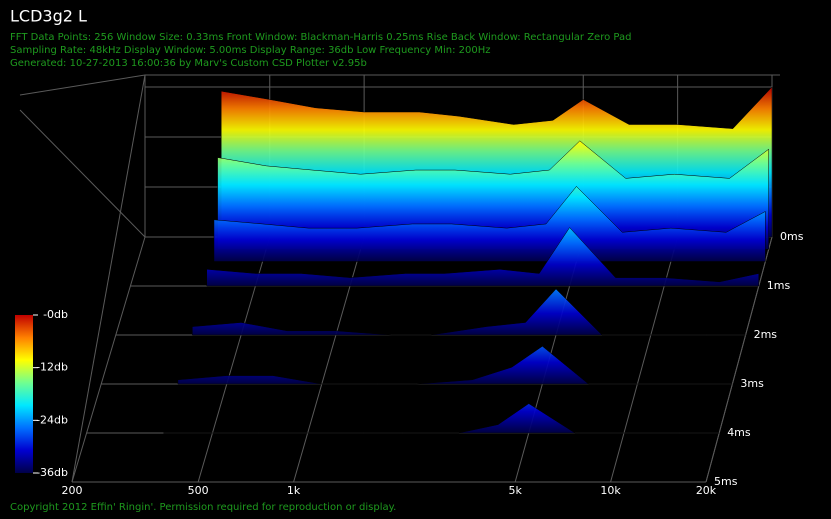  Describe the element at coordinates (24, 394) in the screenshot. I see `color-bar` at that location.